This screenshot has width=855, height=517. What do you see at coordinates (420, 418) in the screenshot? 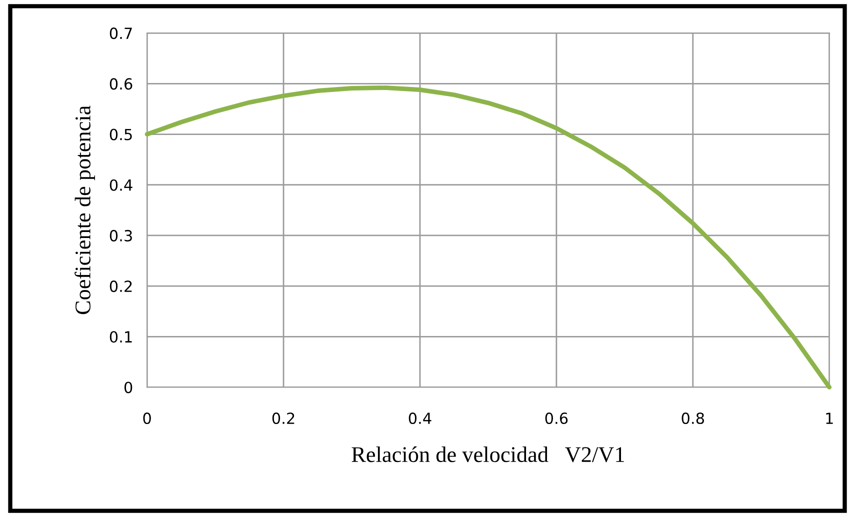
I see `x-tick-label: 0.4` at bounding box center [420, 418].